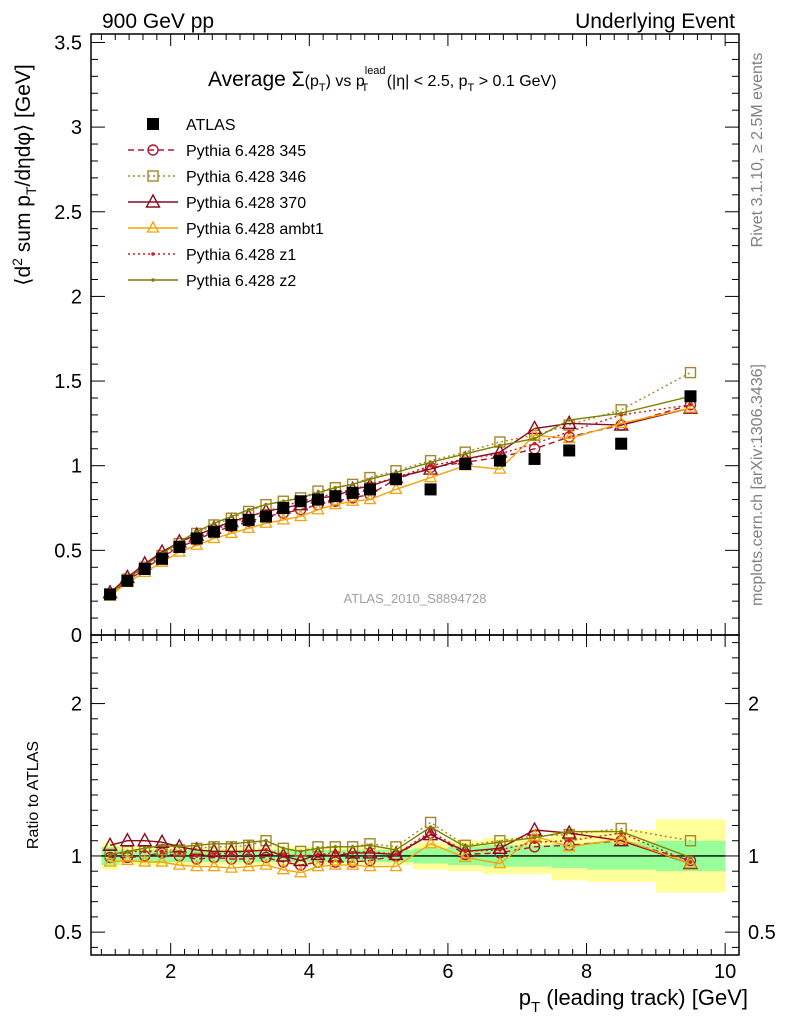 The height and width of the screenshot is (1024, 786). I want to click on ratio-y-tick-label-left: 1, so click(76, 857).